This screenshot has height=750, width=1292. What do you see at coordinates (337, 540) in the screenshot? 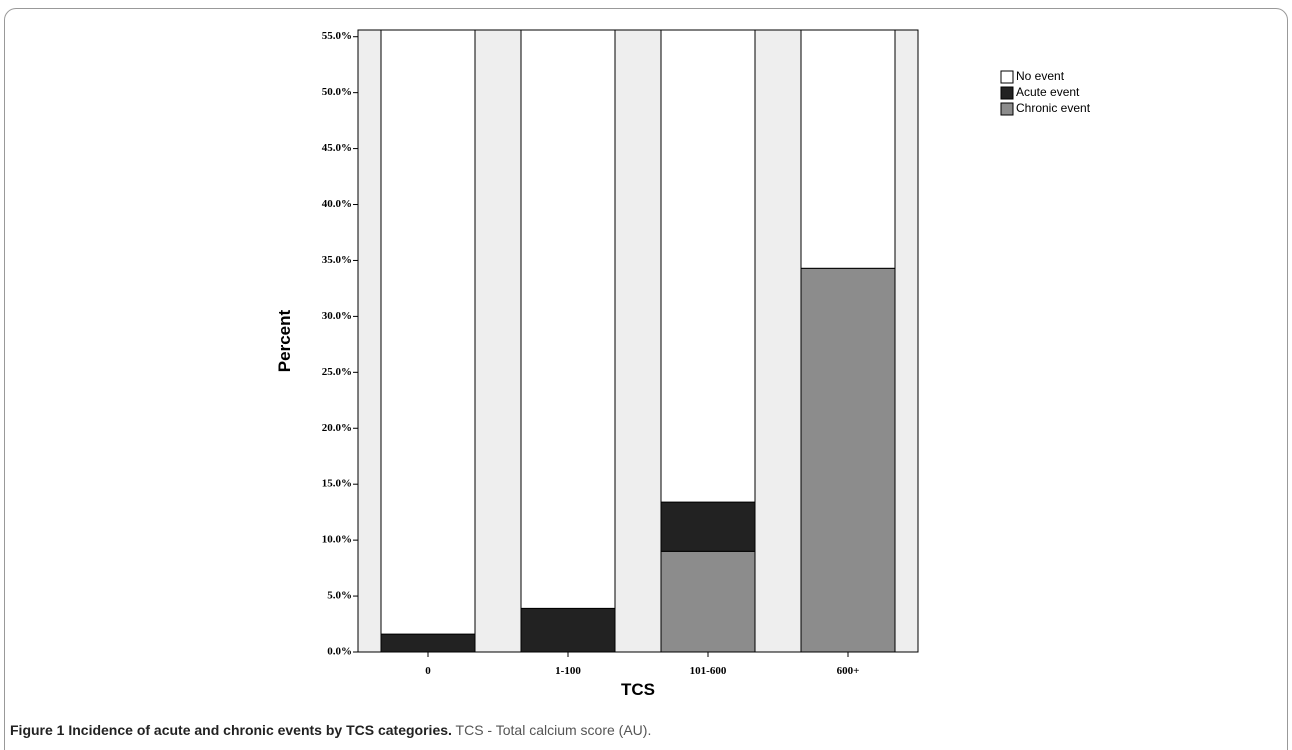
I see `y-tick-label: 10.0%` at bounding box center [337, 540].